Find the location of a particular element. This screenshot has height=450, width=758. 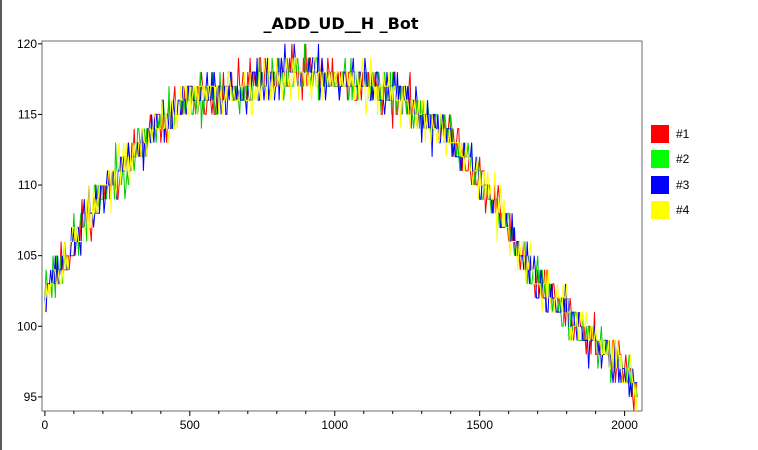

x-tick-label: 1500 is located at coordinates (479, 425).